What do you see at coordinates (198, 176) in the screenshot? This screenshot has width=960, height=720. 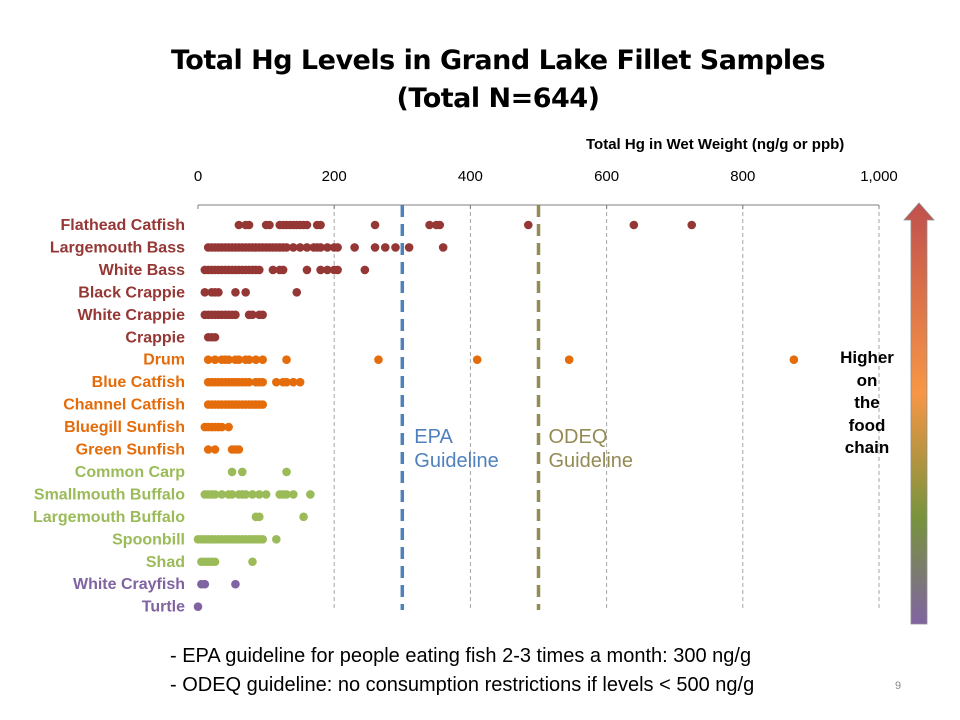 I see `x-tick-label: 0` at bounding box center [198, 176].